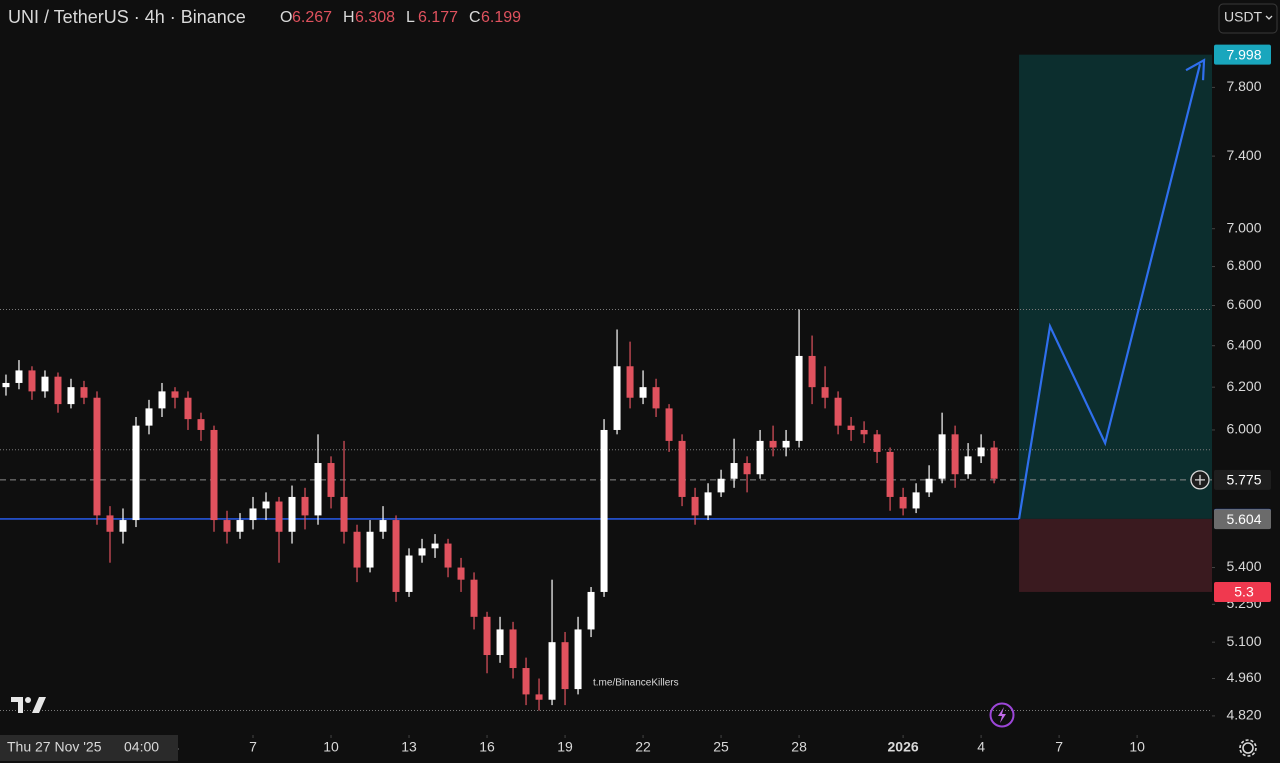 Image resolution: width=1280 pixels, height=763 pixels. I want to click on legend-key: H, so click(349, 17).